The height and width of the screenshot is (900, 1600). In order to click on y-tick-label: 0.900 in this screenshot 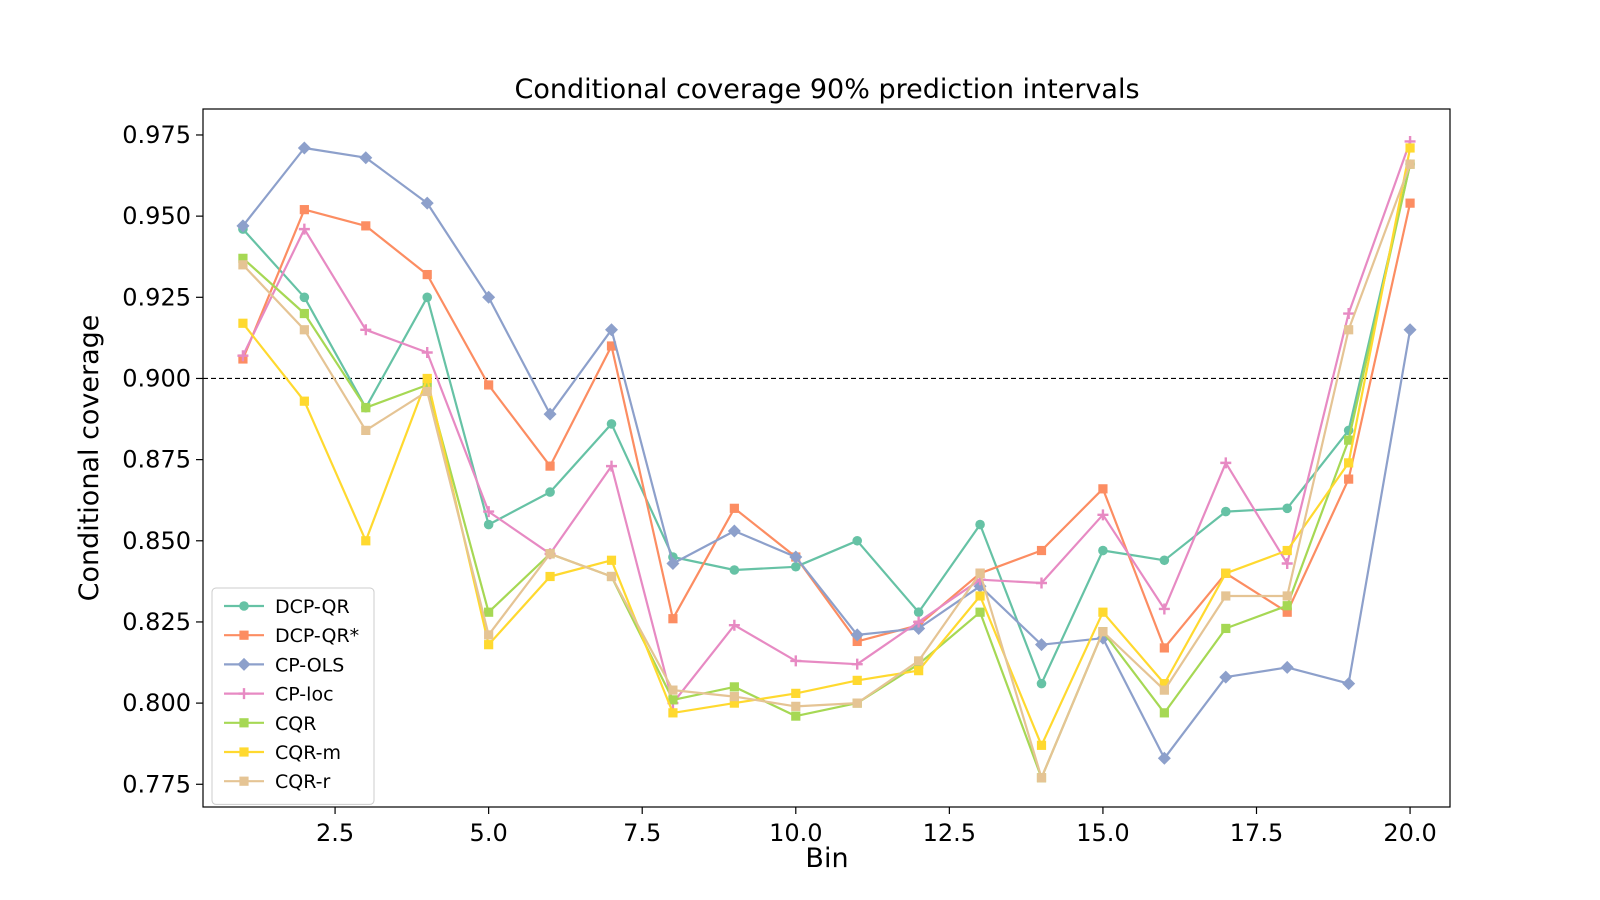, I will do `click(156, 378)`.